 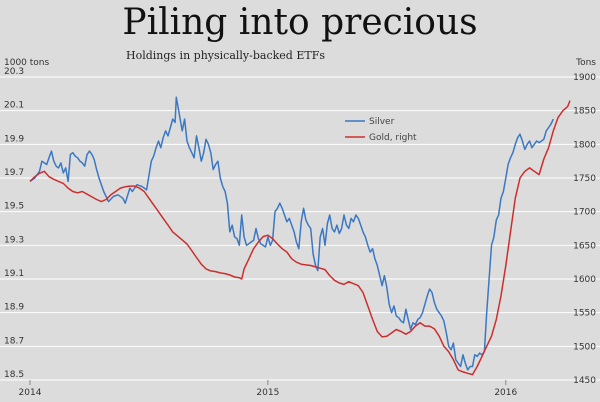 I want to click on left-tick-label: 18.9, so click(x=14, y=308).